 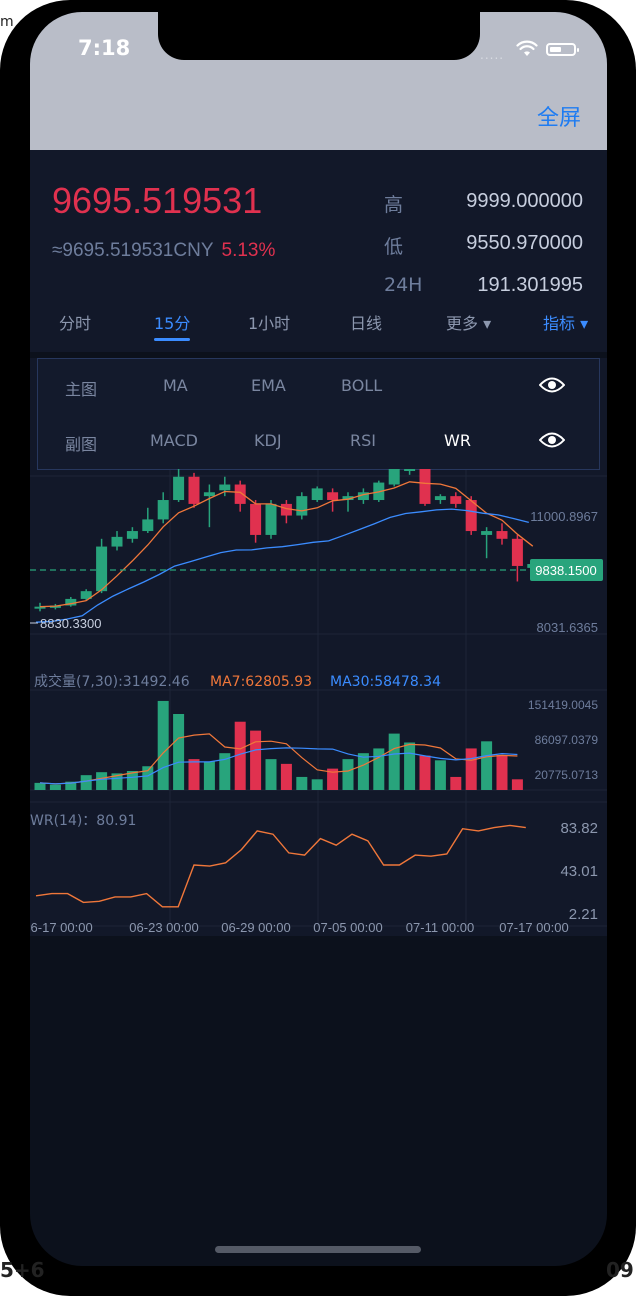 What do you see at coordinates (620, 1270) in the screenshot?
I see `edge-fragment: 09` at bounding box center [620, 1270].